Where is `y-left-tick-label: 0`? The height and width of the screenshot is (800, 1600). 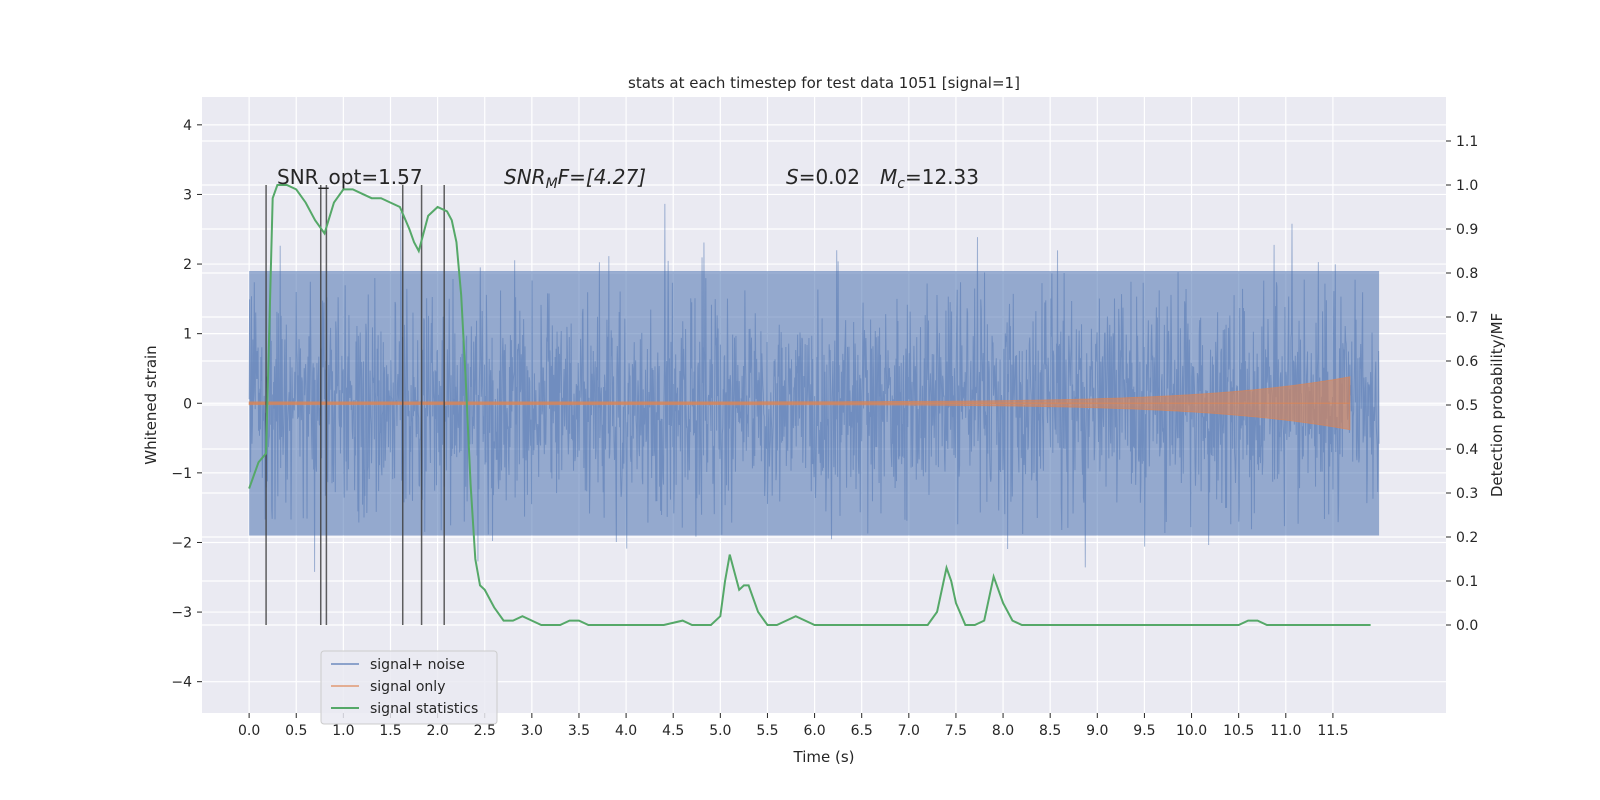
y-left-tick-label: 0 is located at coordinates (187, 404).